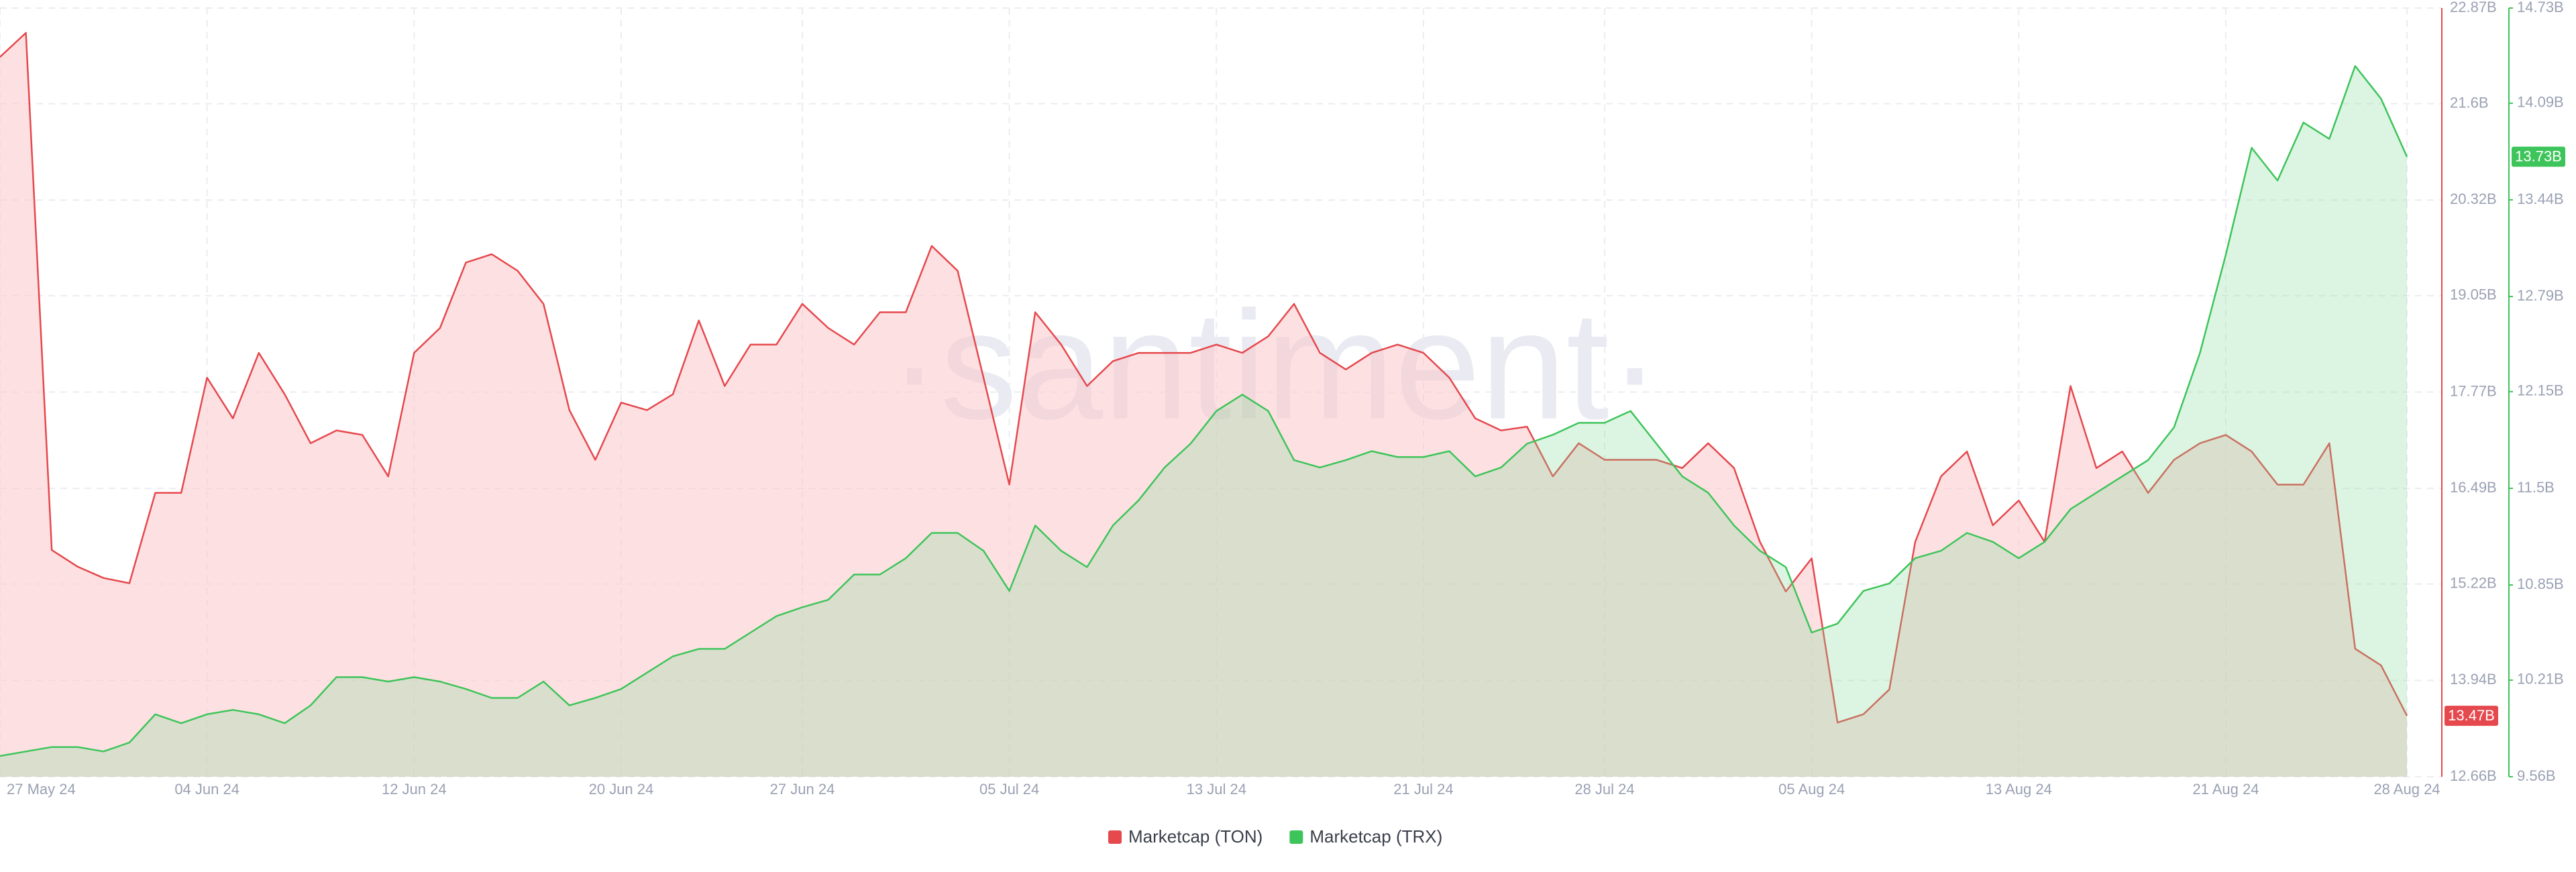 The image size is (2576, 872). I want to click on x-tick-label: 12 Jun 24, so click(414, 790).